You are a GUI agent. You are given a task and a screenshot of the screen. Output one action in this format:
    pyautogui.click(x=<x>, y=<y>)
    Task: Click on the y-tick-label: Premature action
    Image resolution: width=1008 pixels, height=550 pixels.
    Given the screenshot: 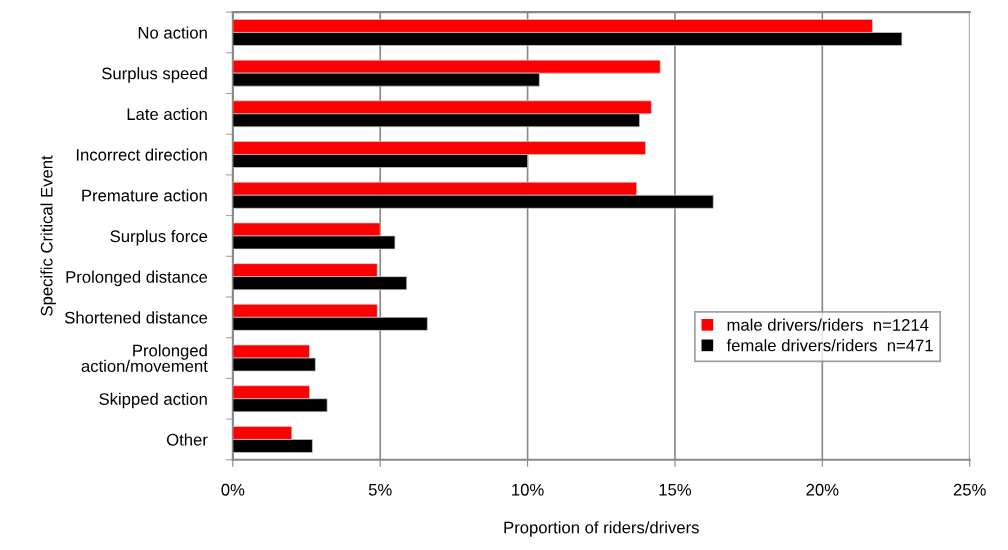 What is the action you would take?
    pyautogui.click(x=144, y=195)
    